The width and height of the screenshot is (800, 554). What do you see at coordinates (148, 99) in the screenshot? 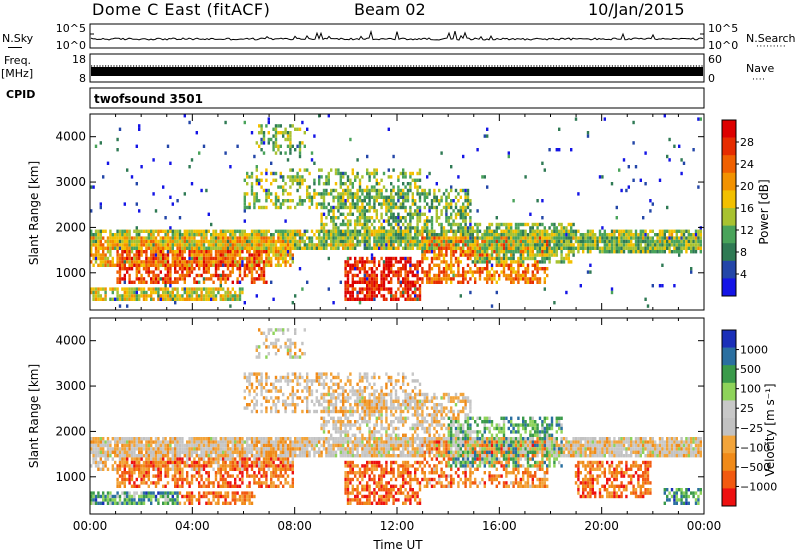
I see `cpid-value: twofsound 3501` at bounding box center [148, 99].